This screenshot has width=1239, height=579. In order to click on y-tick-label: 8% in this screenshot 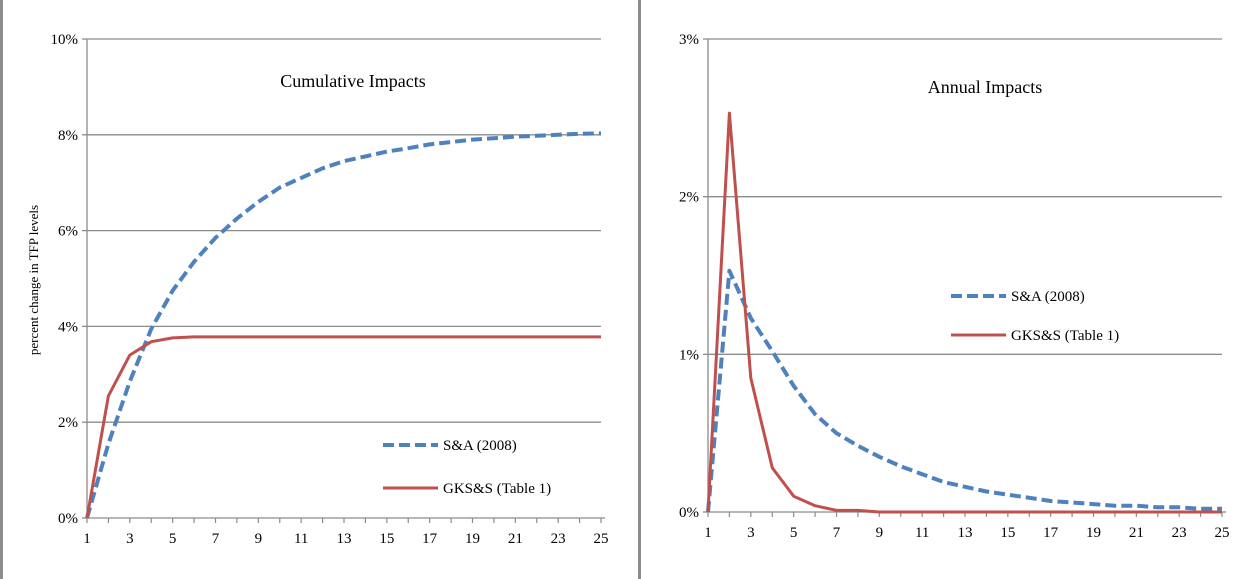, I will do `click(68, 136)`.